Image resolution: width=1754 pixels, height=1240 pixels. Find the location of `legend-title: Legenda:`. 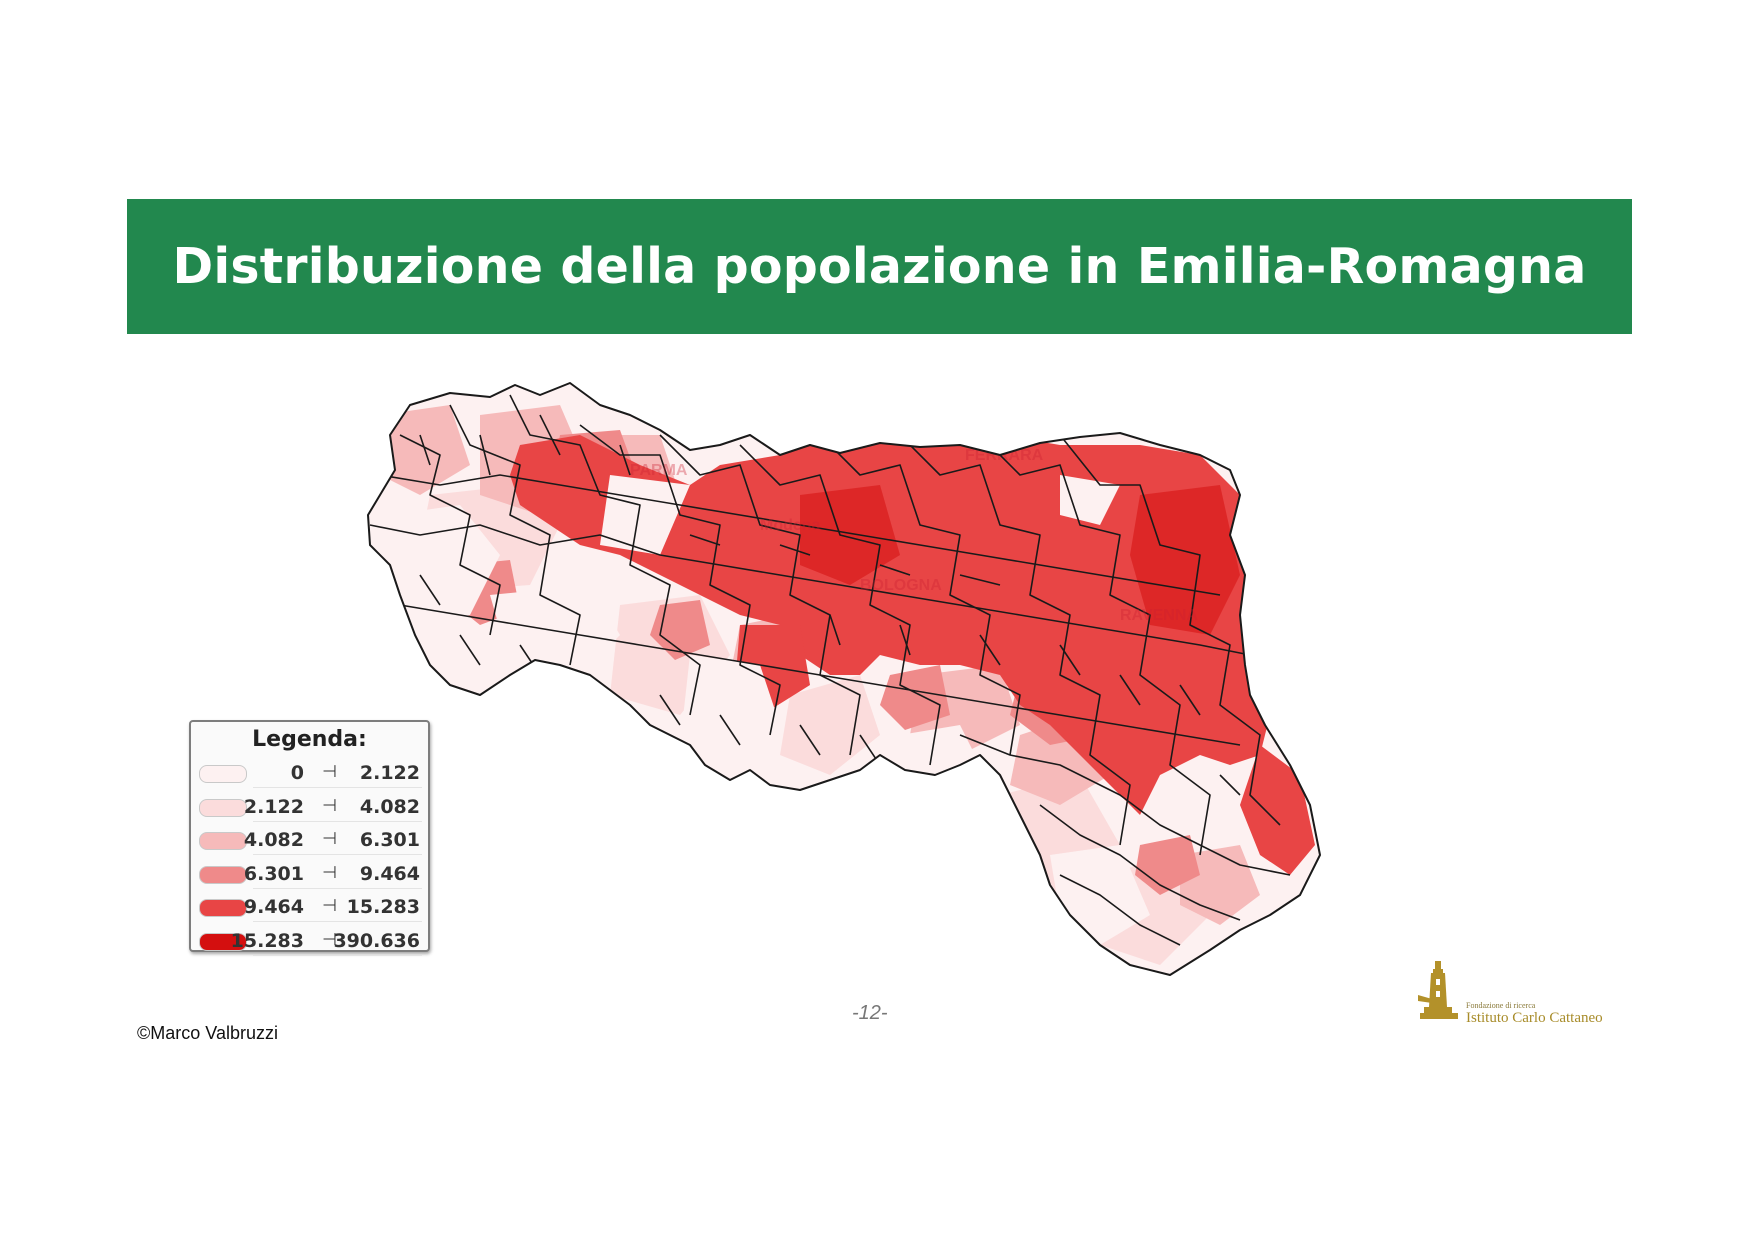

legend-title: Legenda: is located at coordinates (309, 739).